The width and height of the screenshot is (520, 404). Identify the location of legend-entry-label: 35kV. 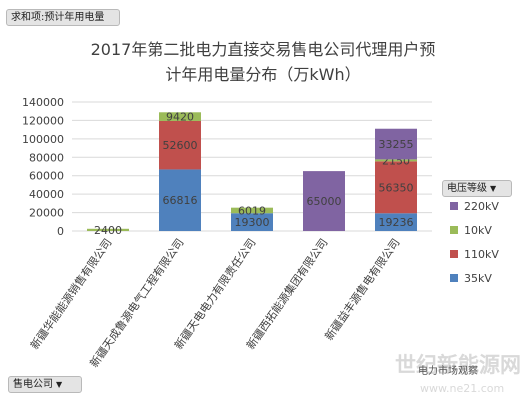
(478, 278).